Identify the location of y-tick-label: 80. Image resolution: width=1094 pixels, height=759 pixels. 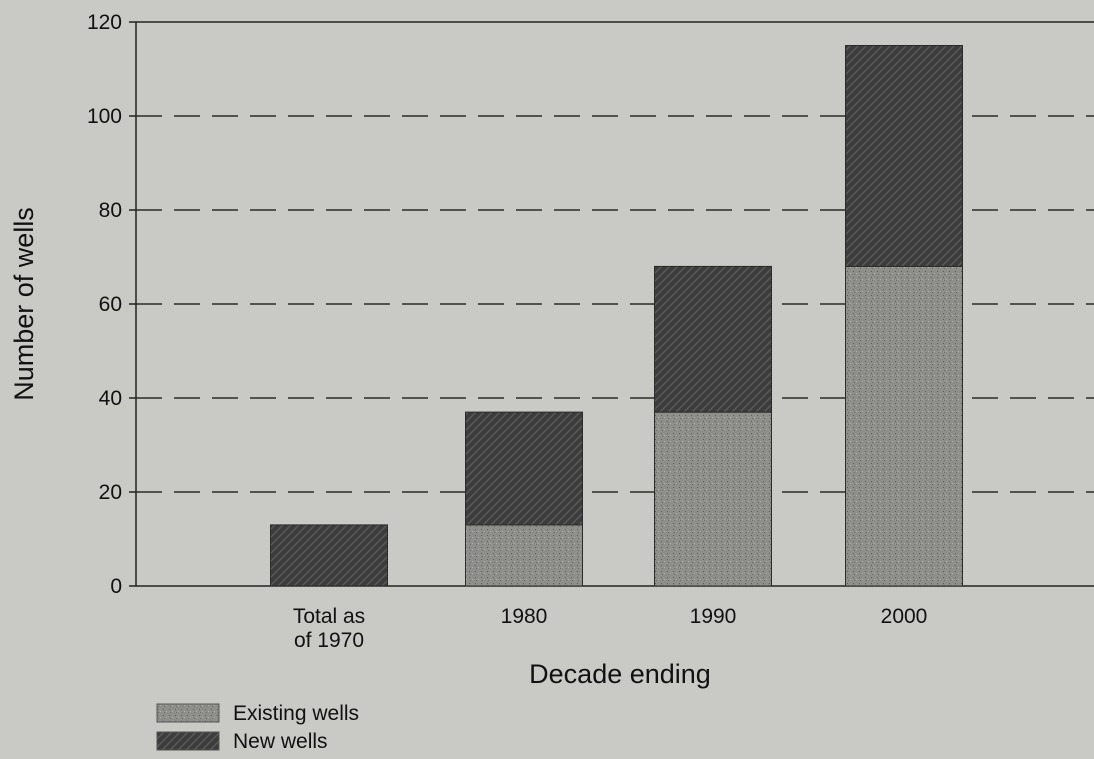
(110, 210).